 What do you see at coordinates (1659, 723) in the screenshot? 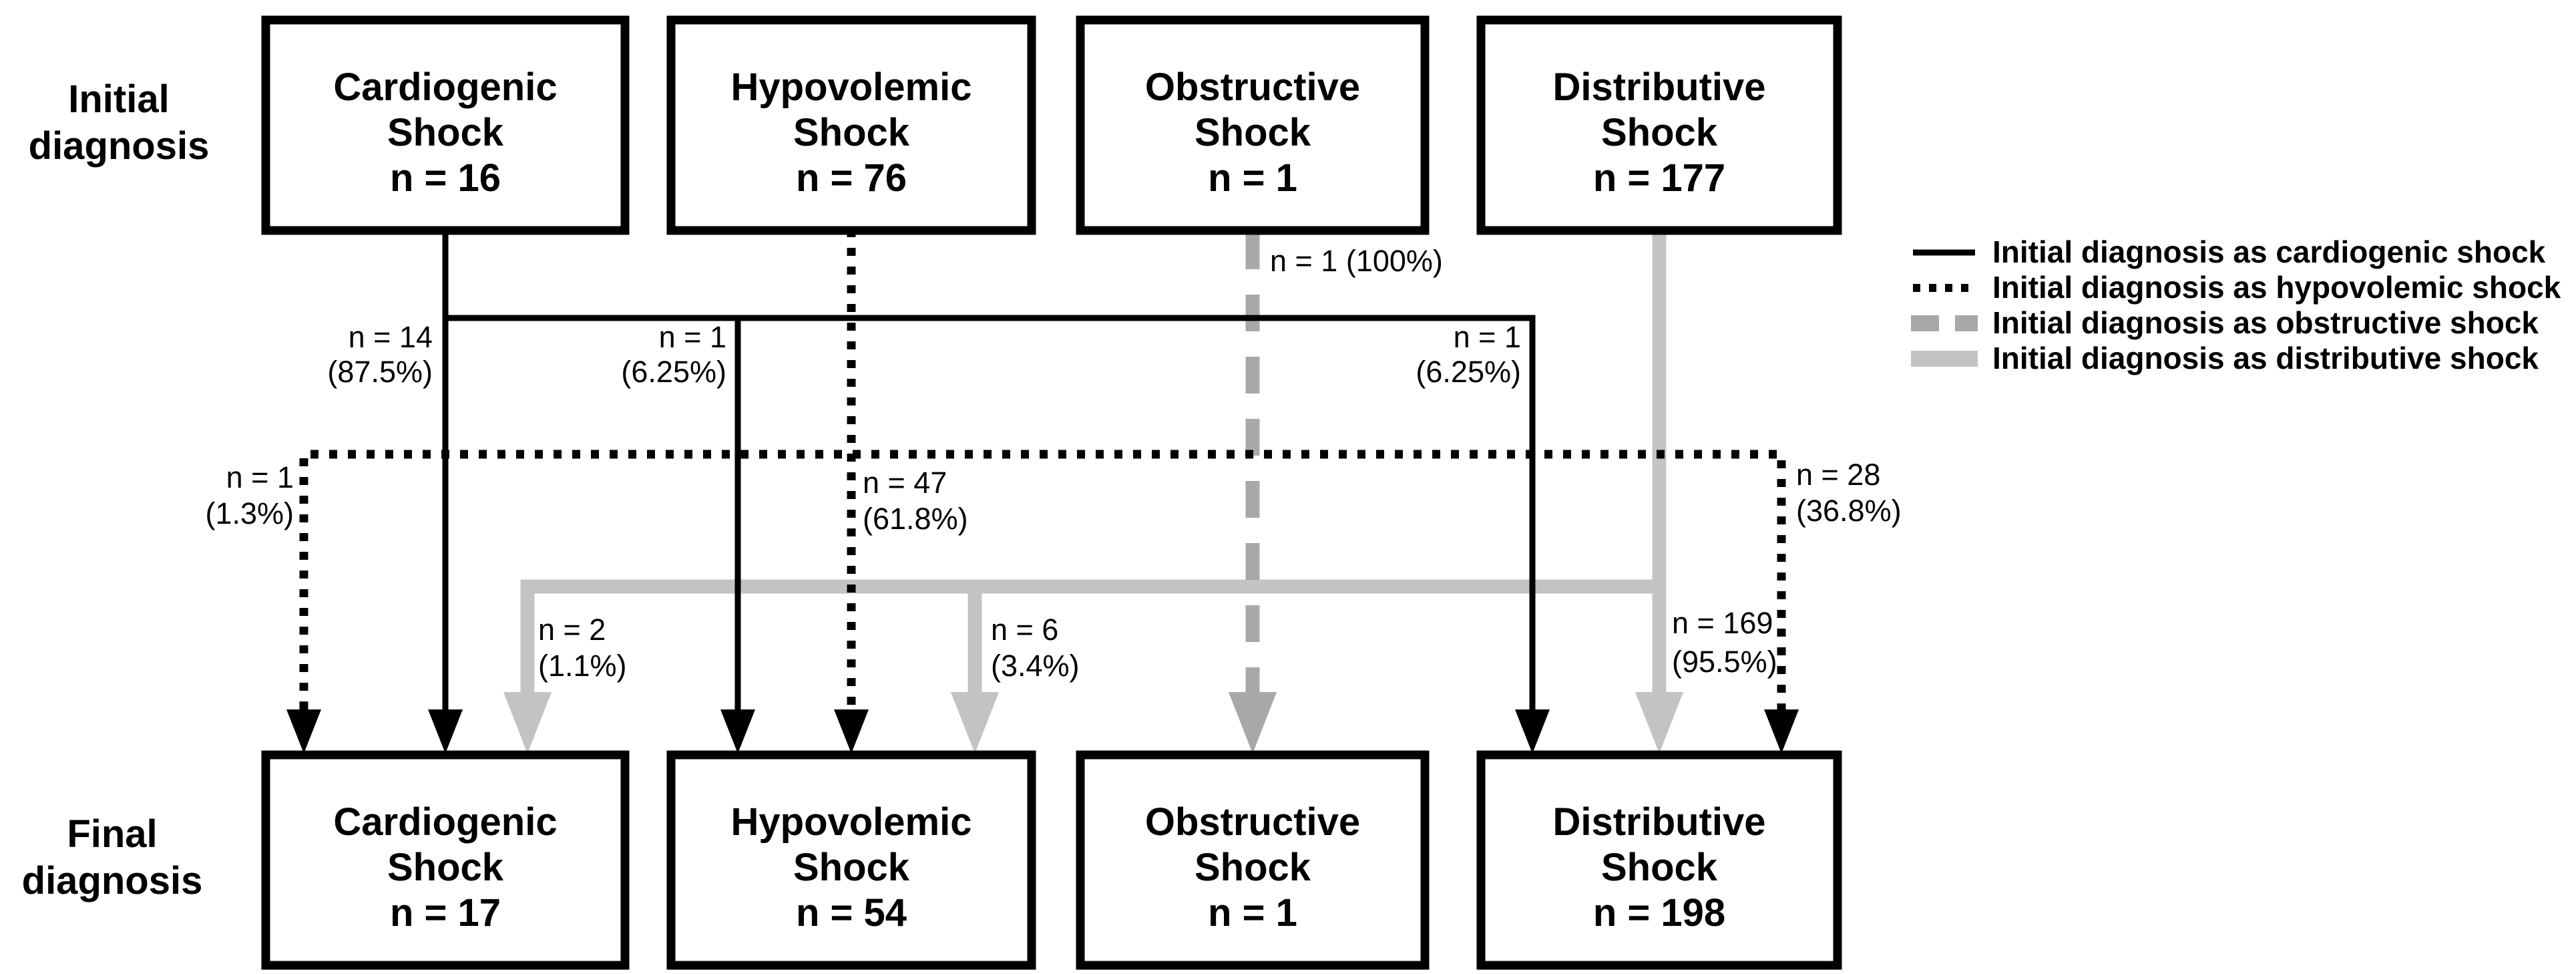
I see `arrowhead-distributive-to-distributive` at bounding box center [1659, 723].